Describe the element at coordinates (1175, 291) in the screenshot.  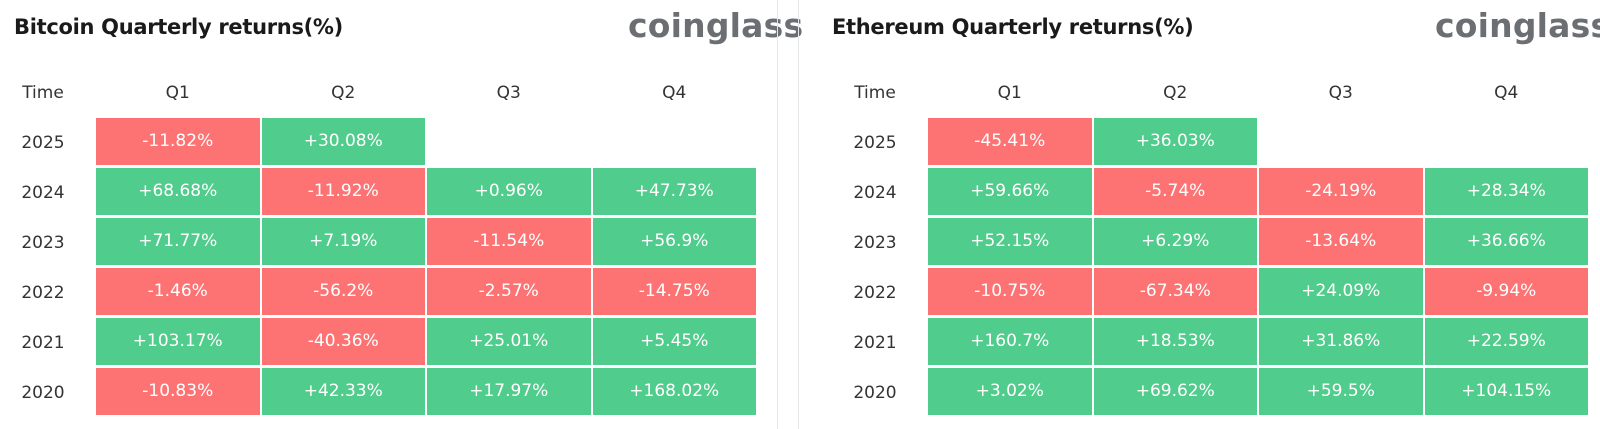
I see `return-cell: -67.34%` at that location.